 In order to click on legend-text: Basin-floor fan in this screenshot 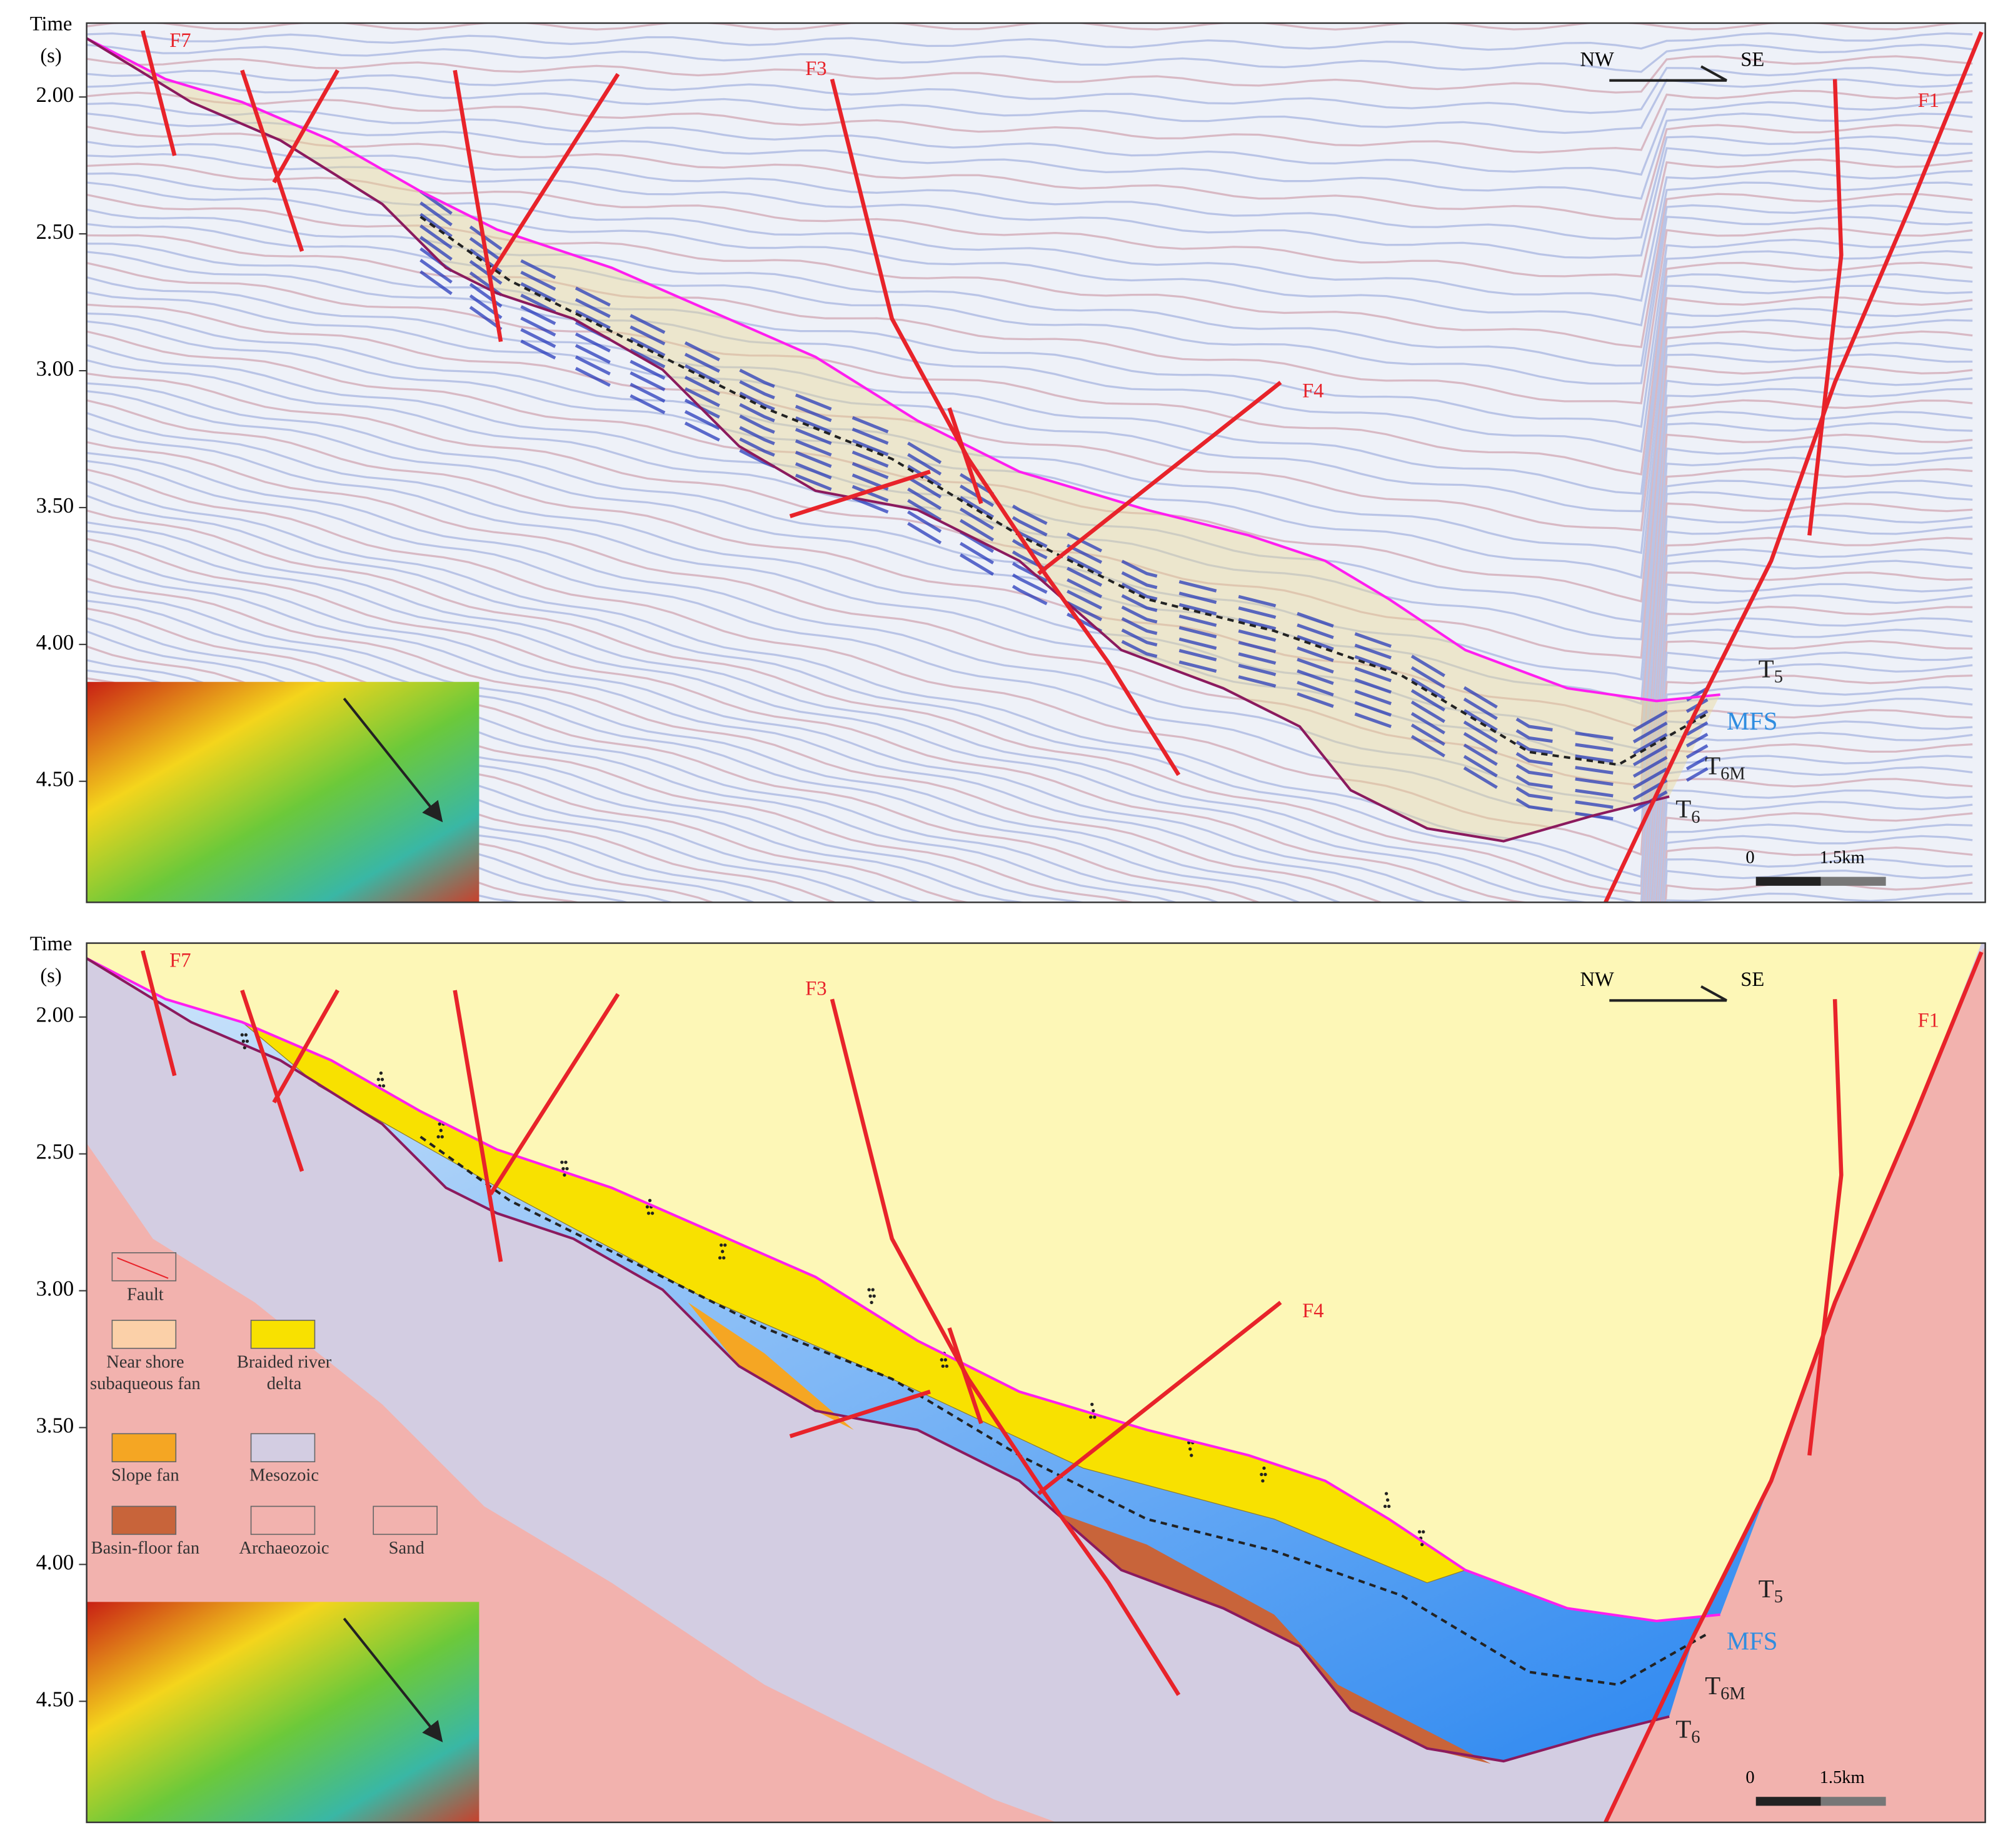, I will do `click(145, 1549)`.